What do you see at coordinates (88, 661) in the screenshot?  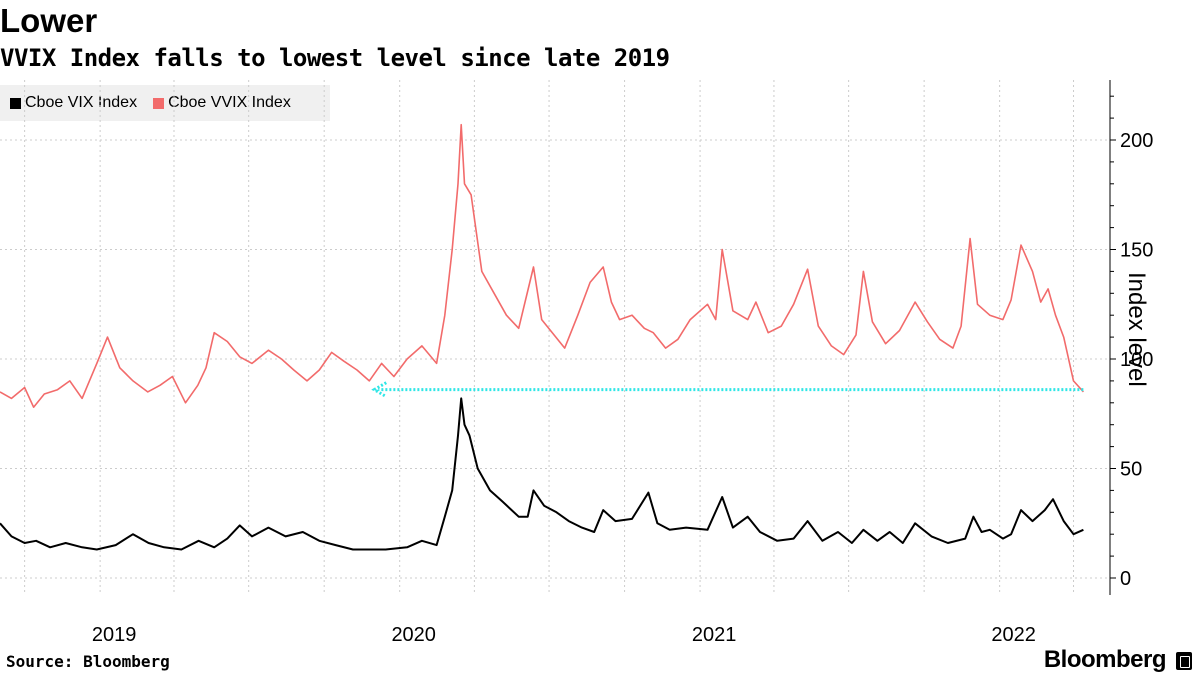 I see `source-note: Source: Bloomberg` at bounding box center [88, 661].